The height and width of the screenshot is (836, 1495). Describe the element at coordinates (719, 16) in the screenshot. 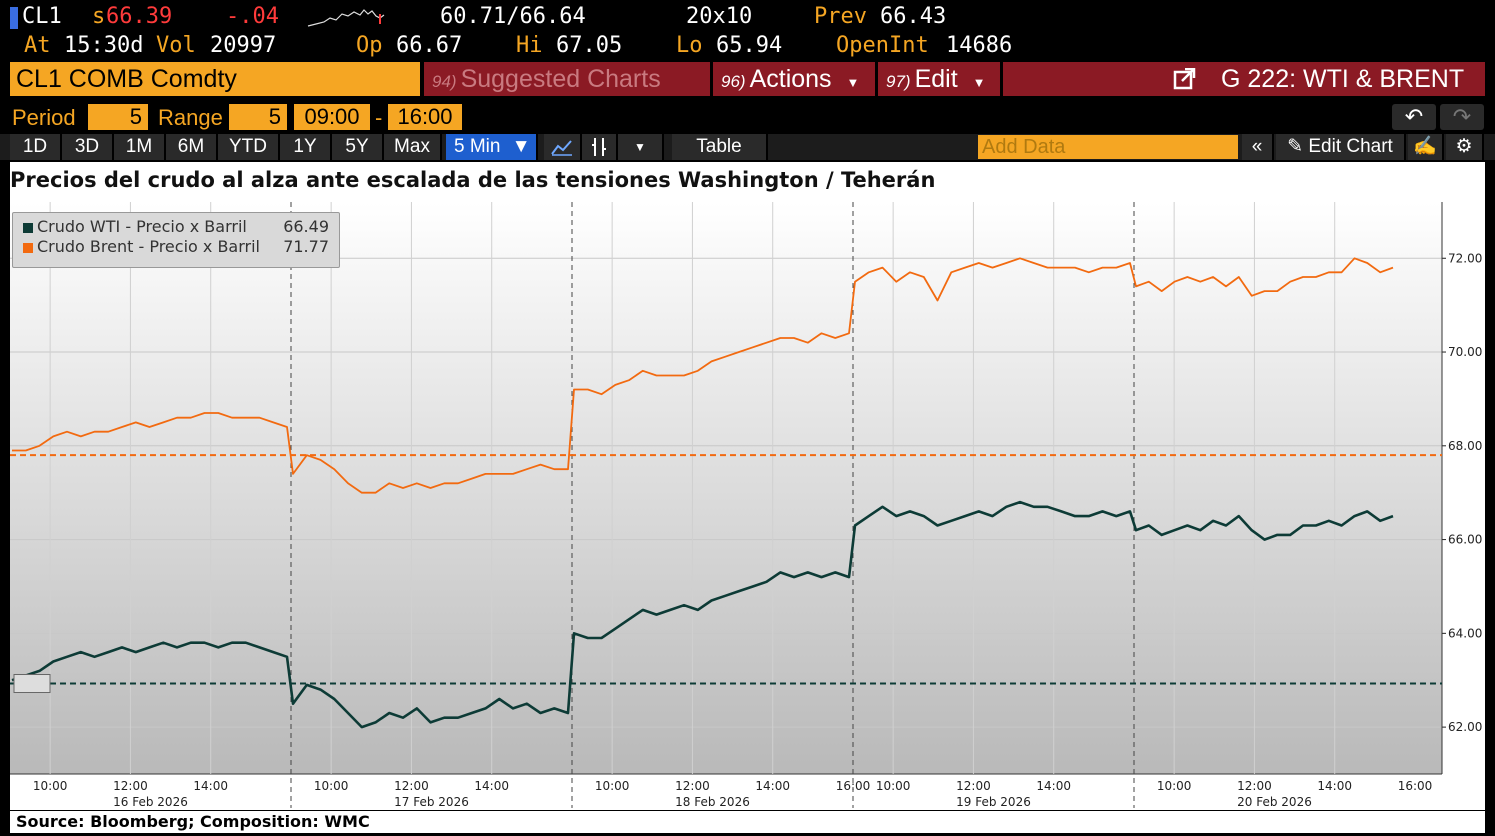

I see `bid-ask-size: 20x10` at that location.